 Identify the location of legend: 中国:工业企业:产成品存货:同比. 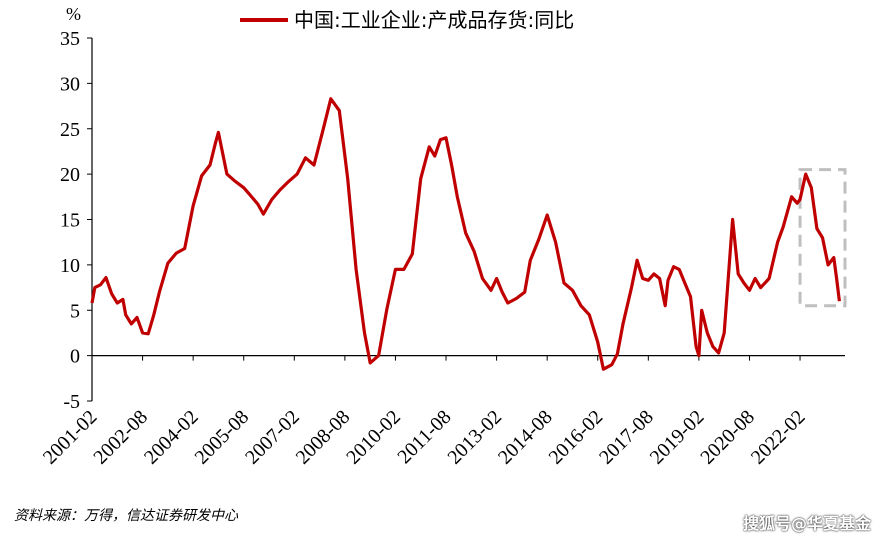
(407, 20).